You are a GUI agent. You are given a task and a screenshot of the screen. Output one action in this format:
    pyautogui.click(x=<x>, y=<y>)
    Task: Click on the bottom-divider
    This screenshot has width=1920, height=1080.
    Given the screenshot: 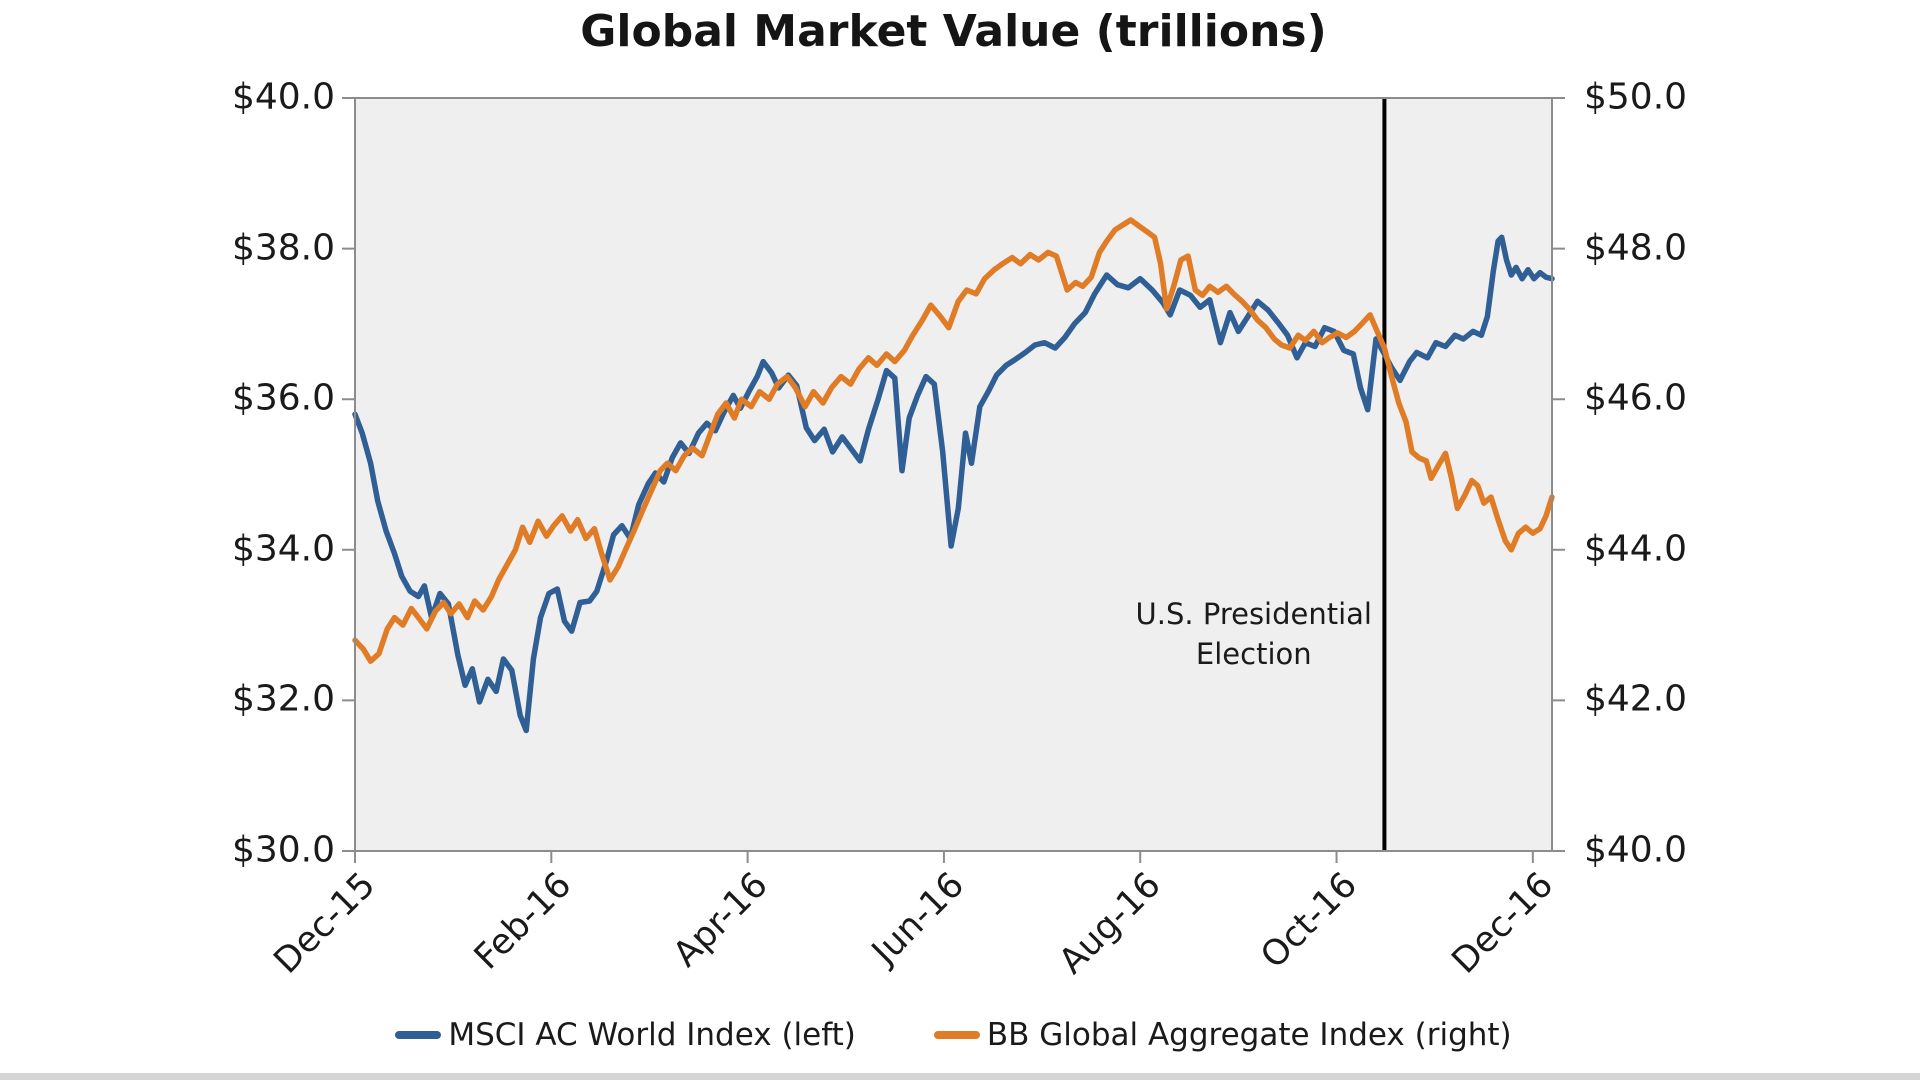 What is the action you would take?
    pyautogui.click(x=960, y=1076)
    